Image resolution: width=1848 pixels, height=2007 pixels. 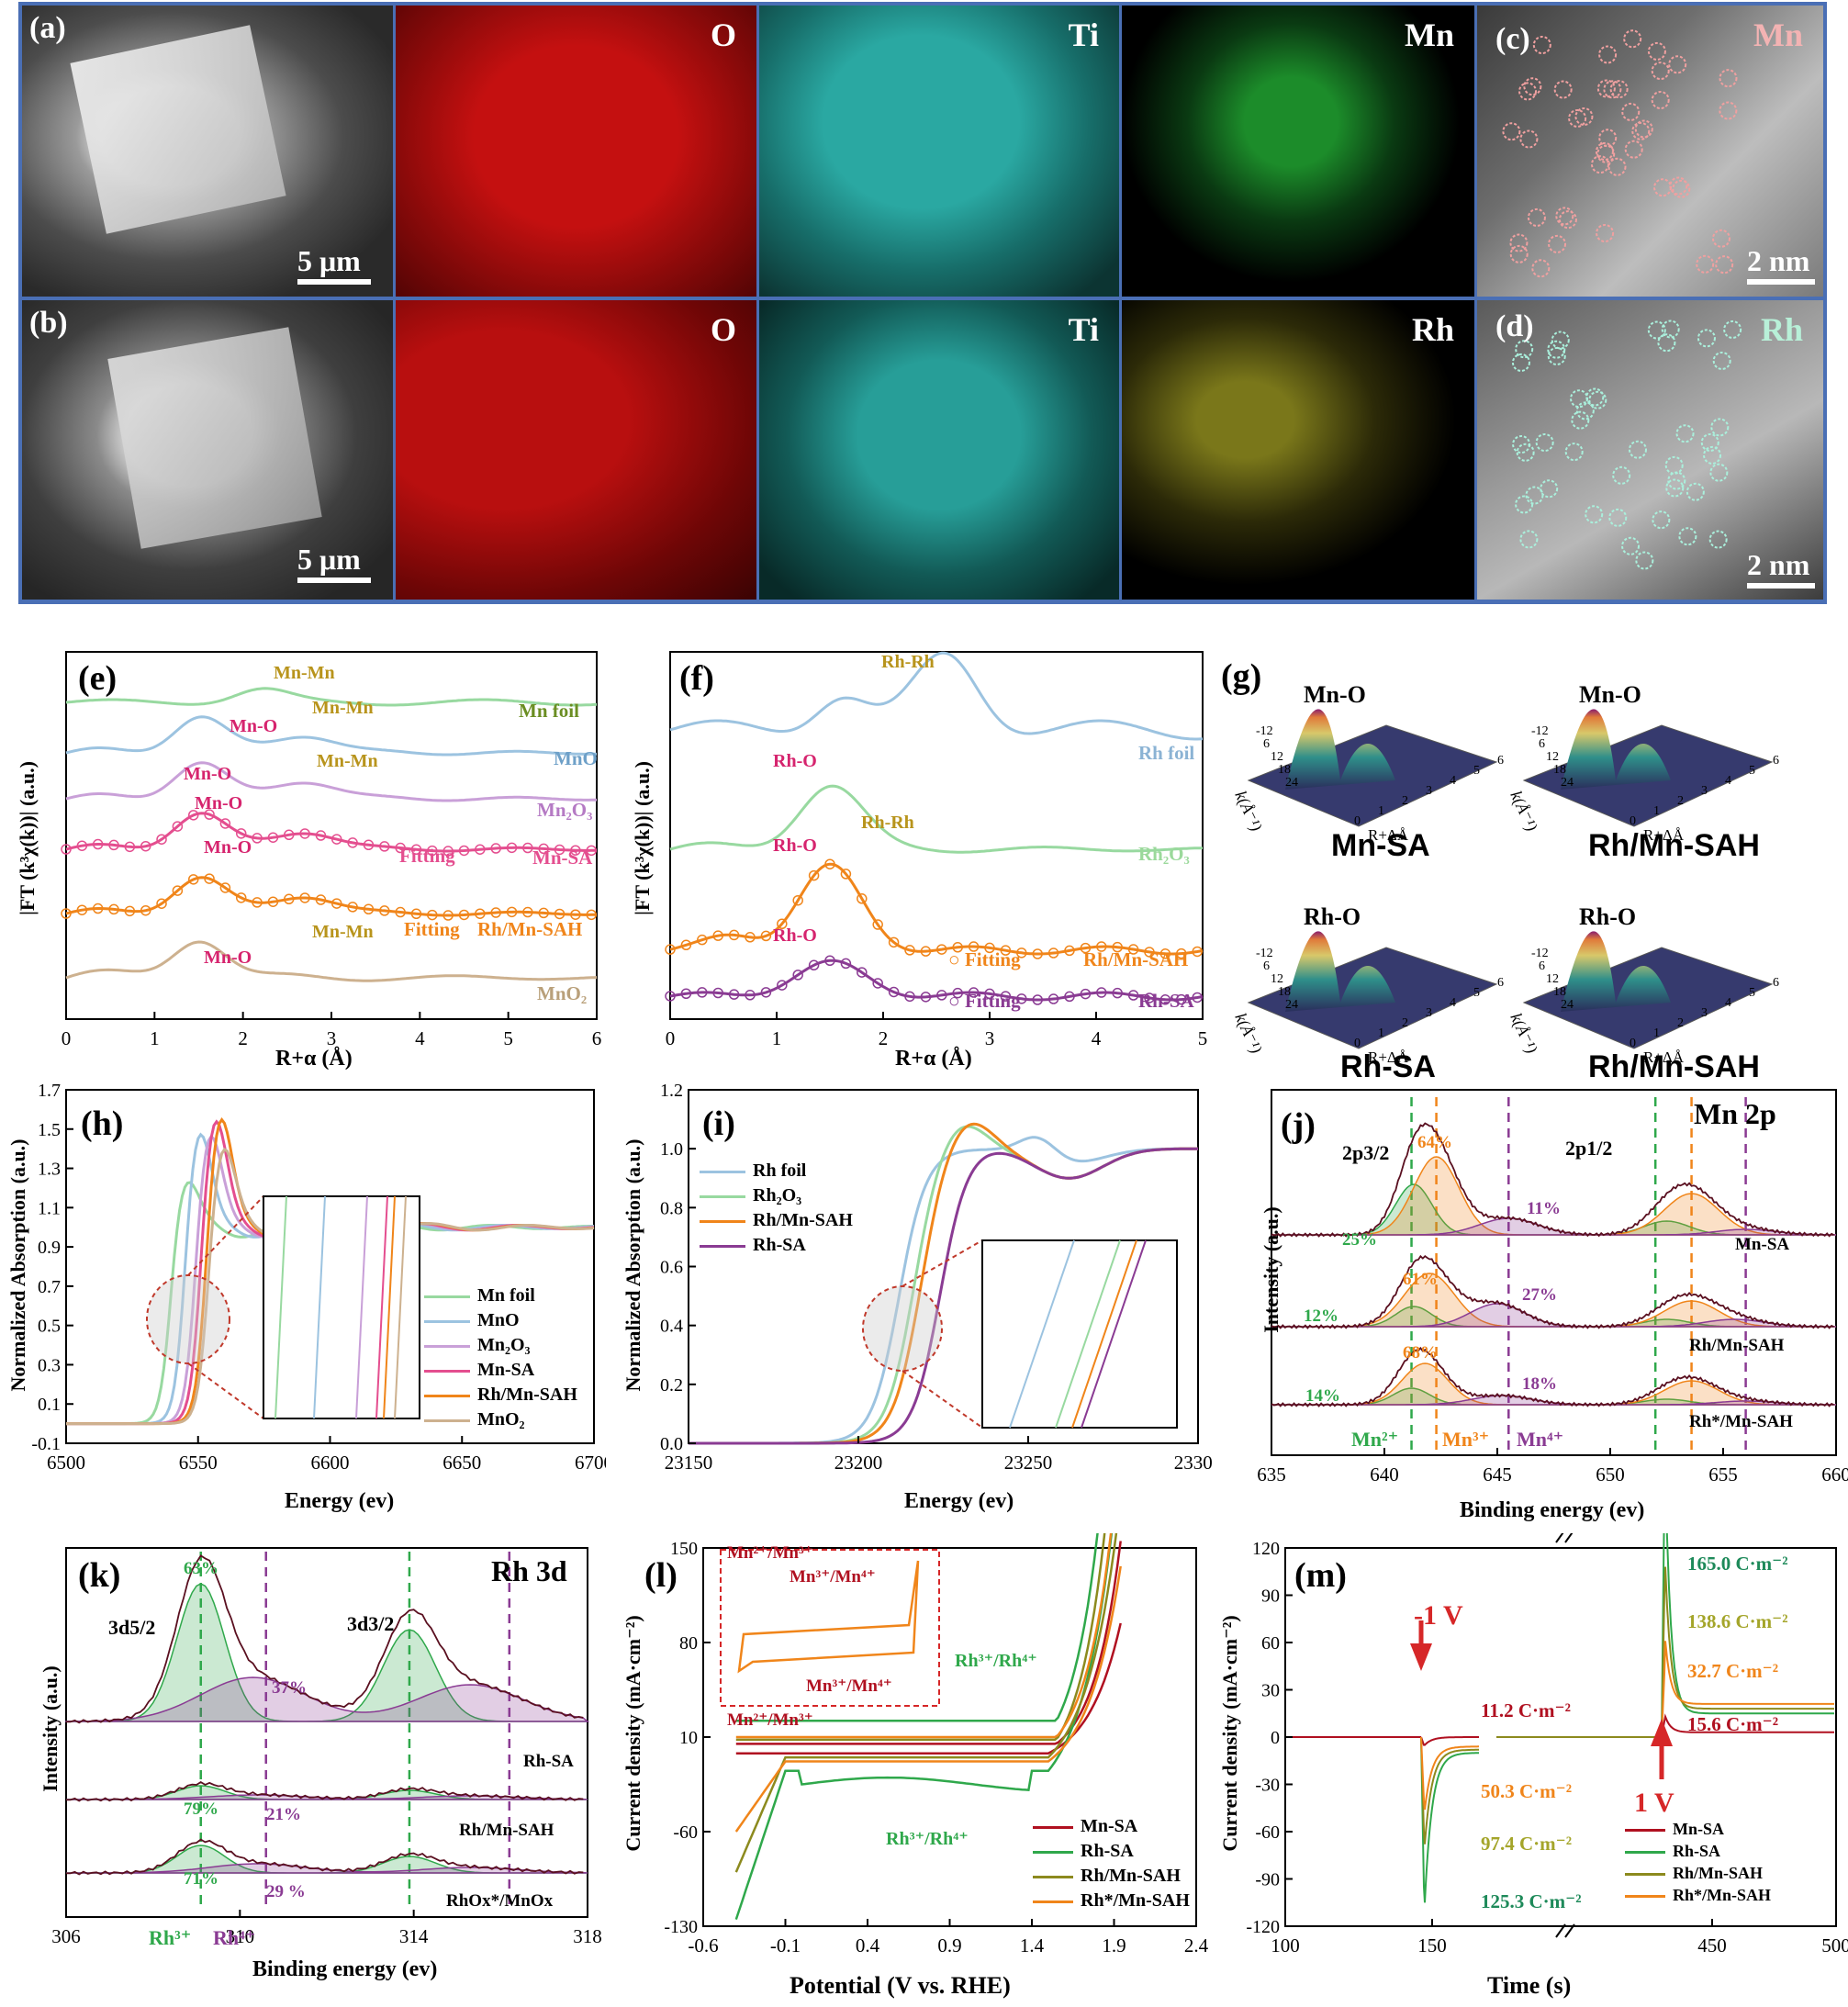 I want to click on eds-map-b-o: O, so click(x=576, y=450).